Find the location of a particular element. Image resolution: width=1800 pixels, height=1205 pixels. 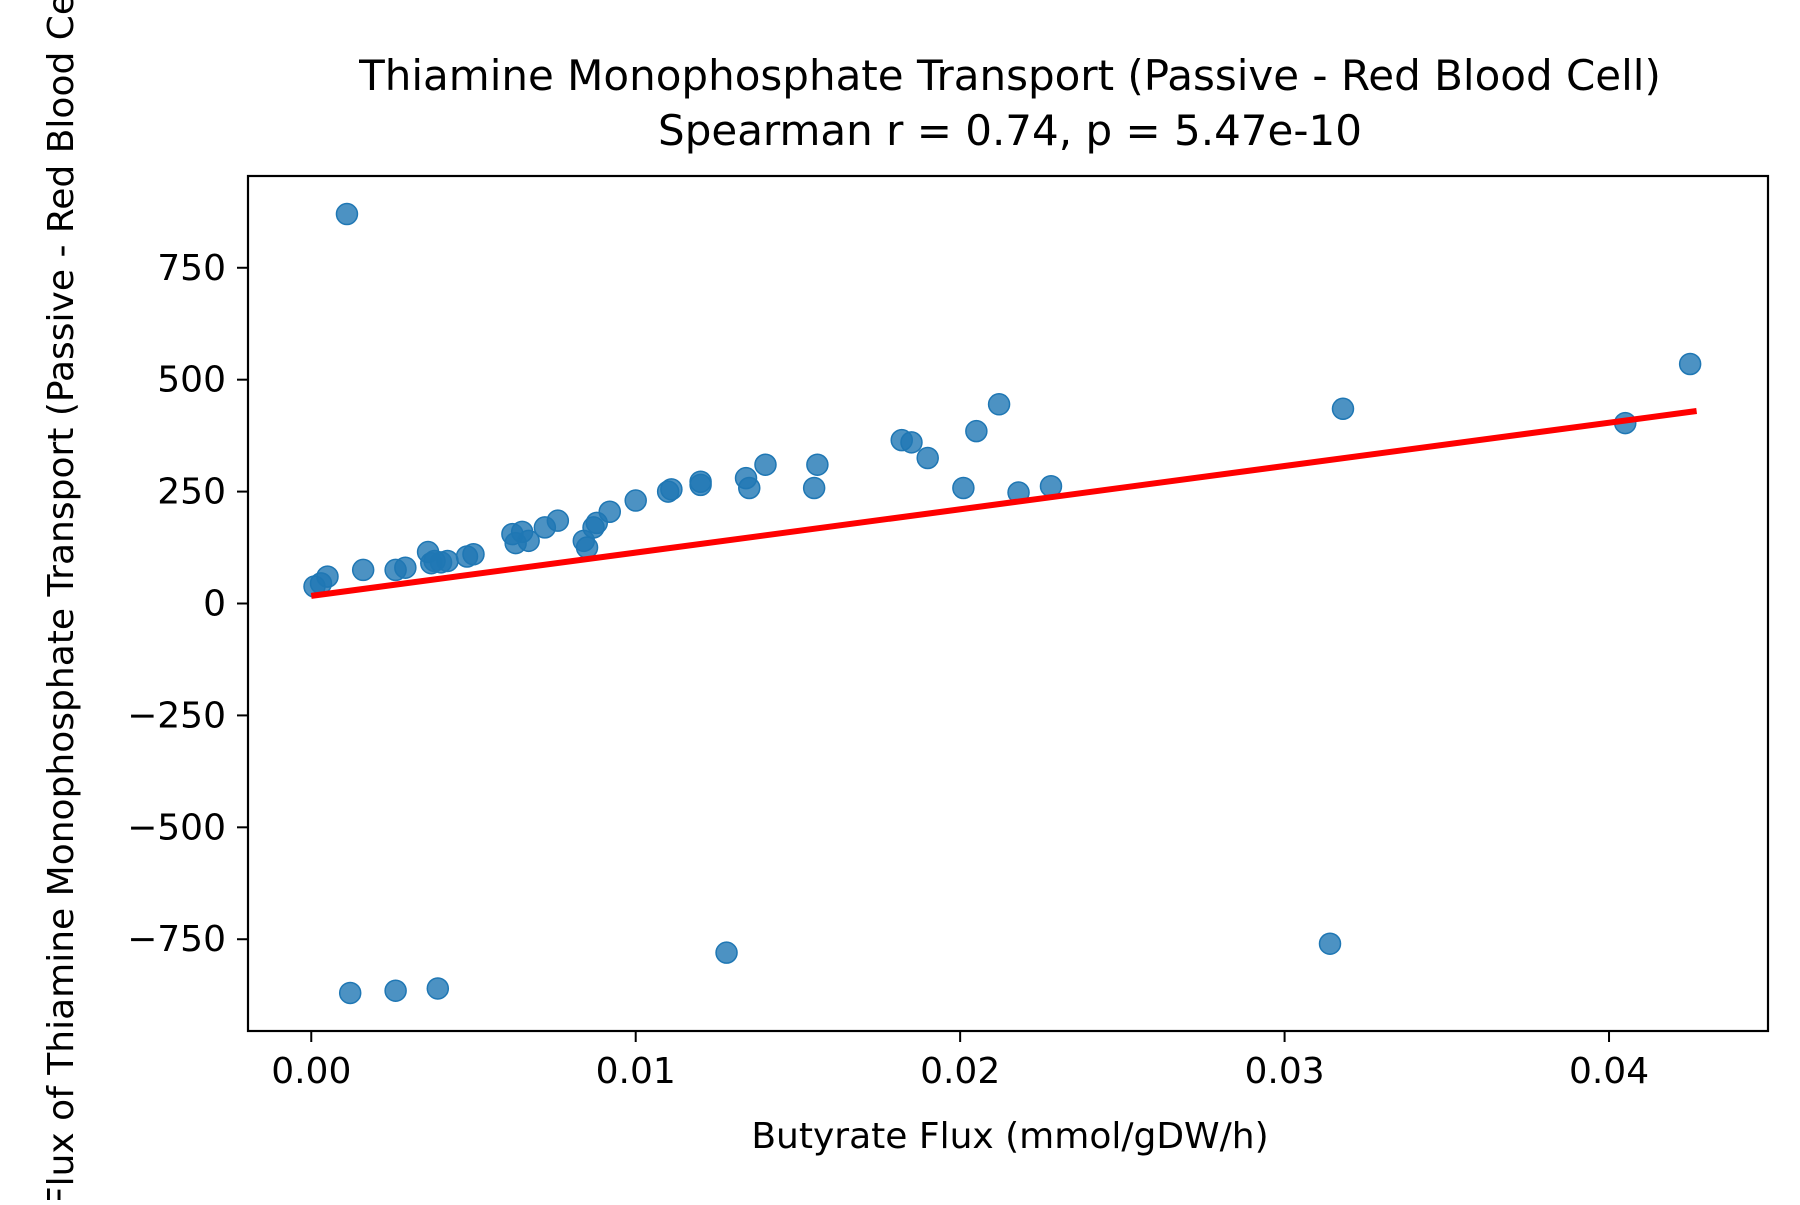

trend-line-group is located at coordinates (1004, 503).